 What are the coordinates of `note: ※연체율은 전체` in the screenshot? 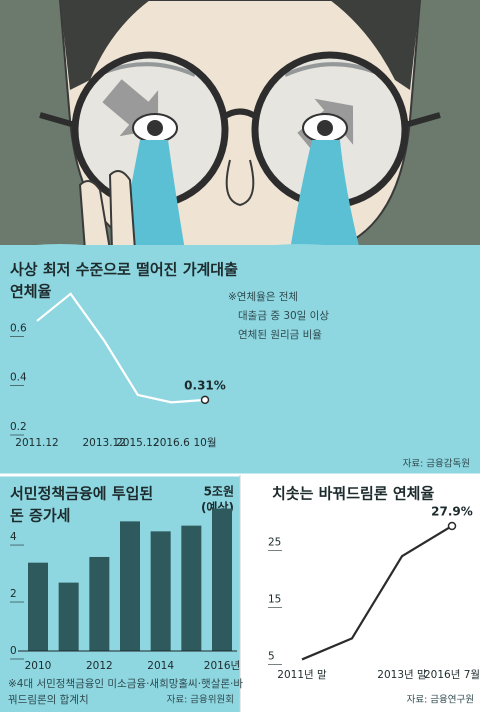 It's located at (263, 297).